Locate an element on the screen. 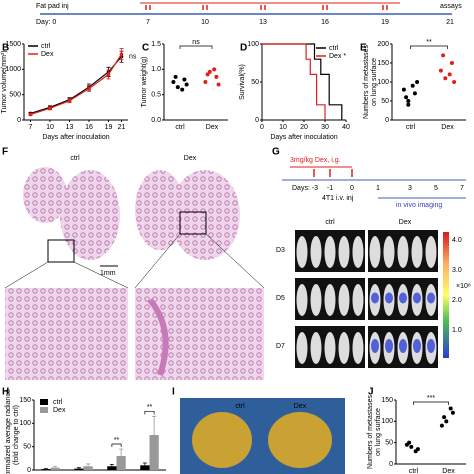  label: 3mg/kg Dex, i.g. is located at coordinates (315, 160).